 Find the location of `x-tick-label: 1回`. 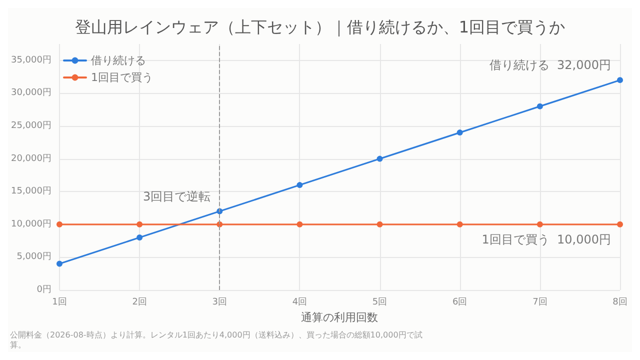

x-tick-label: 1回 is located at coordinates (59, 303).